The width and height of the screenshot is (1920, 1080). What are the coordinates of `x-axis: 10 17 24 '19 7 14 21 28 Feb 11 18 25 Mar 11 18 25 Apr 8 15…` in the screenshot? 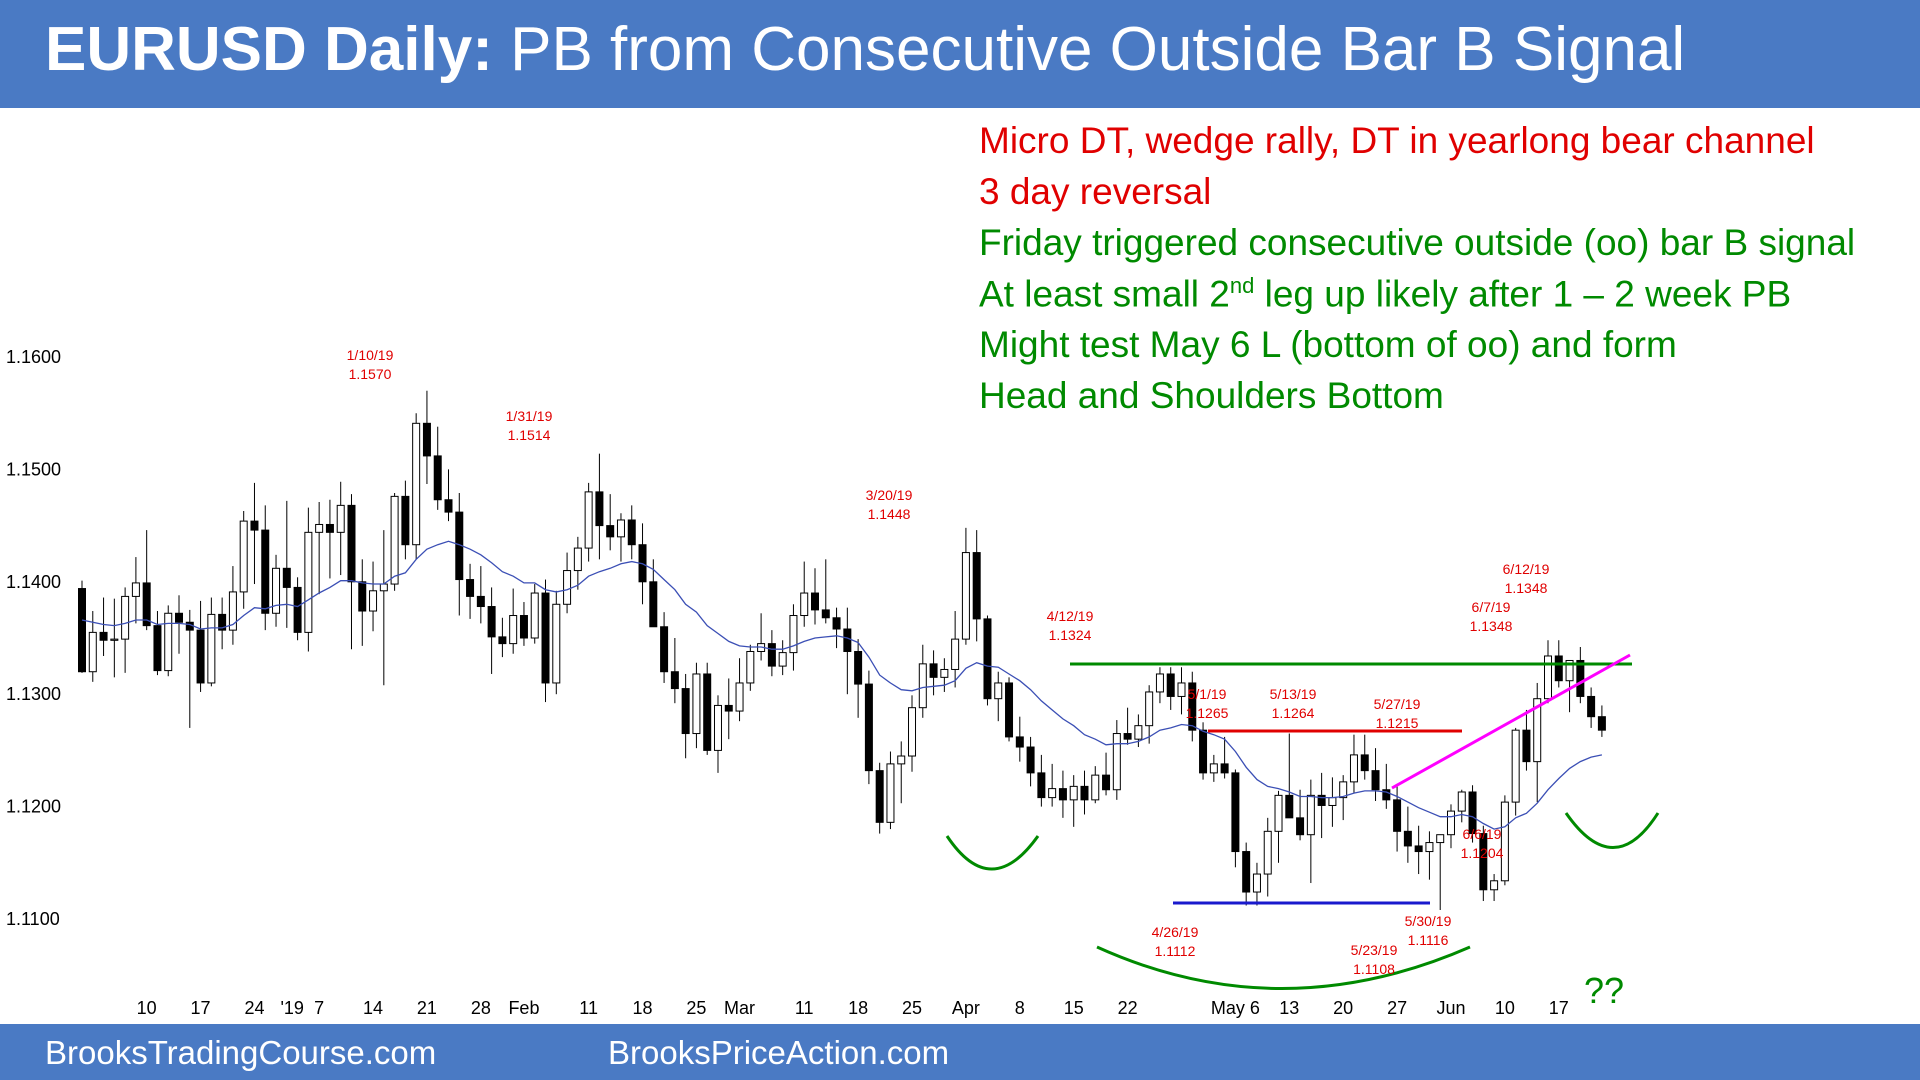 It's located at (853, 1008).